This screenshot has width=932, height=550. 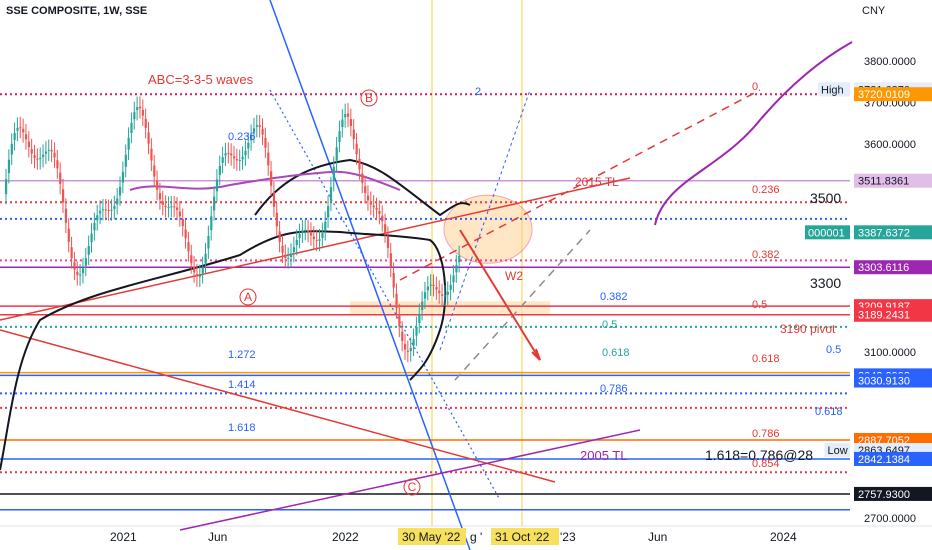 I want to click on price-tag-value: 2757.9300, so click(x=884, y=495).